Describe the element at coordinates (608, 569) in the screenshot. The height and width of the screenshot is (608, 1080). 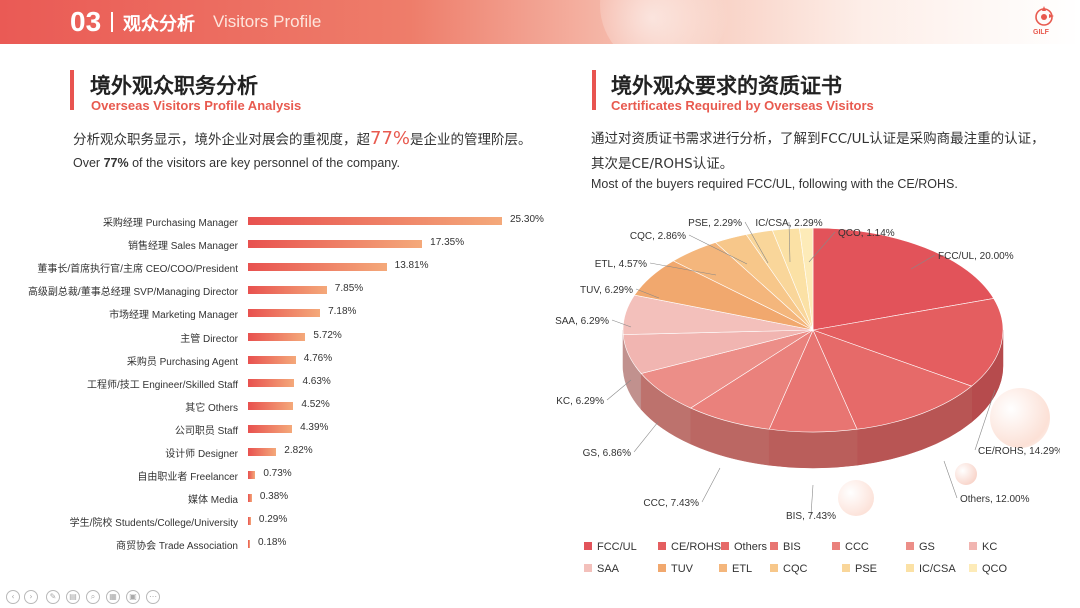
I see `legend-label: SAA` at that location.